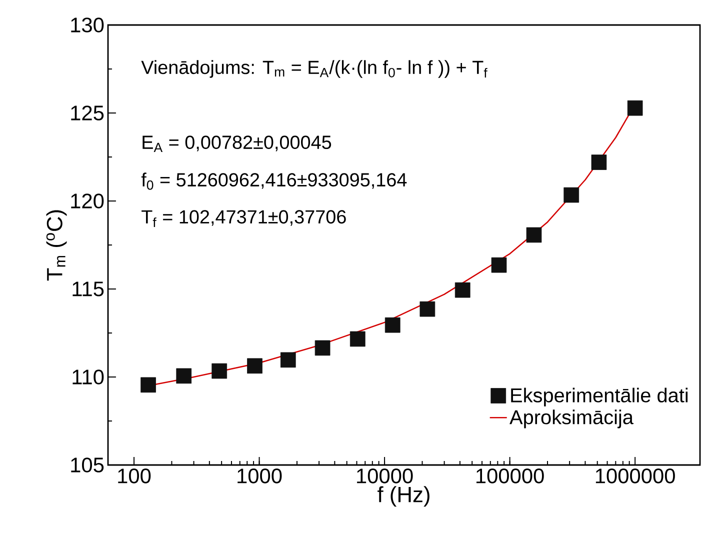 Image resolution: width=702 pixels, height=544 pixels. I want to click on y-tick-label: 105, so click(87, 465).